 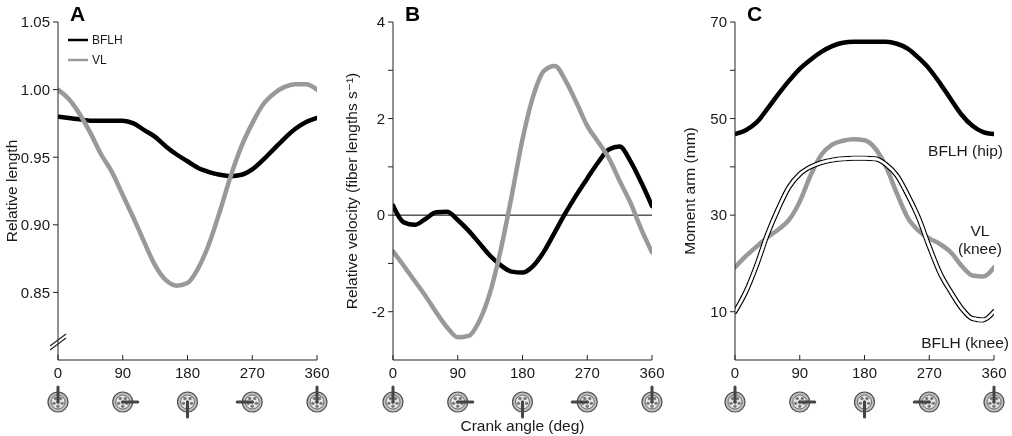 What do you see at coordinates (378, 312) in the screenshot?
I see `y-tick-label: -2` at bounding box center [378, 312].